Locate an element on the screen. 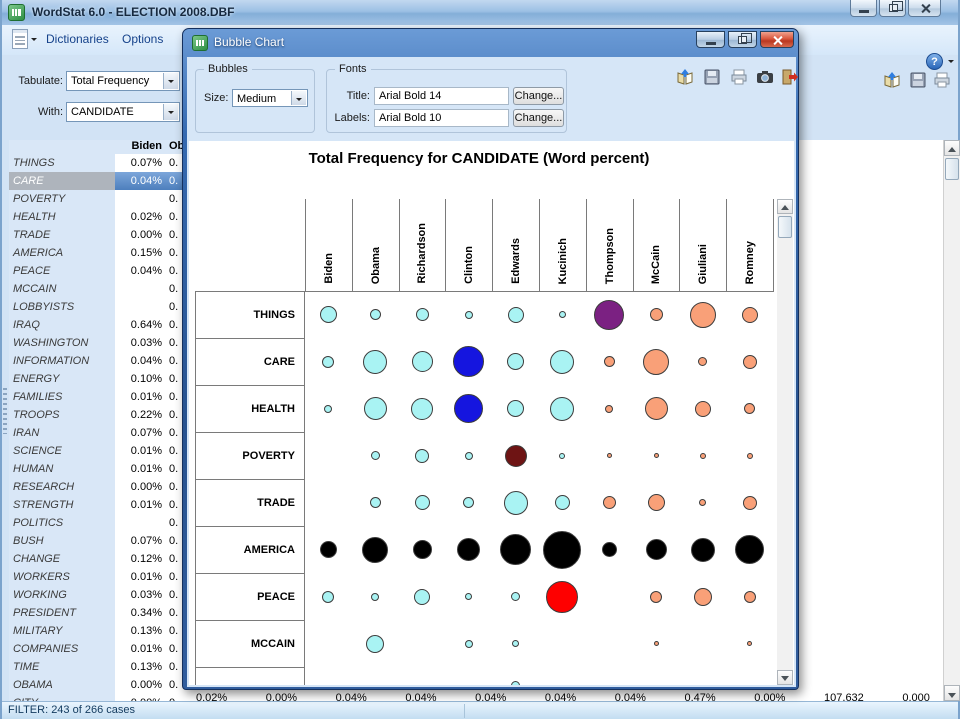 The height and width of the screenshot is (719, 960). title-font-field: Arial Bold 14 is located at coordinates (441, 96).